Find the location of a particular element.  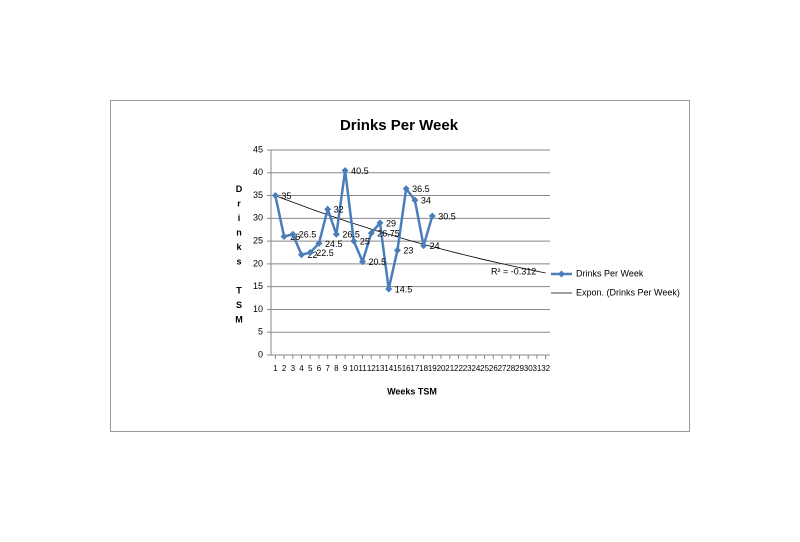

data-label: 35 is located at coordinates (286, 196).